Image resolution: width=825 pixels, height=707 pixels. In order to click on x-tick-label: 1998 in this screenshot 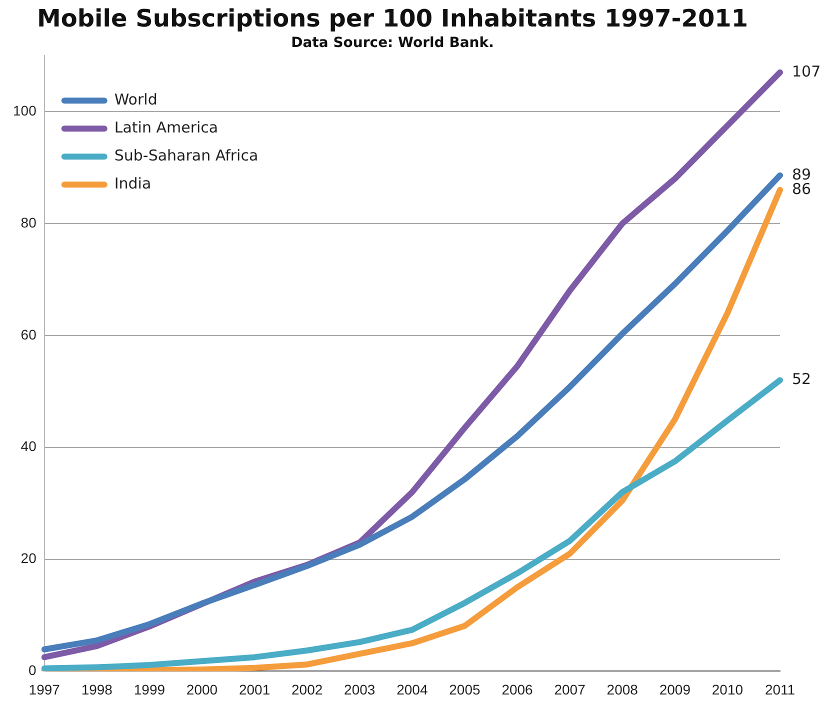, I will do `click(97, 689)`.